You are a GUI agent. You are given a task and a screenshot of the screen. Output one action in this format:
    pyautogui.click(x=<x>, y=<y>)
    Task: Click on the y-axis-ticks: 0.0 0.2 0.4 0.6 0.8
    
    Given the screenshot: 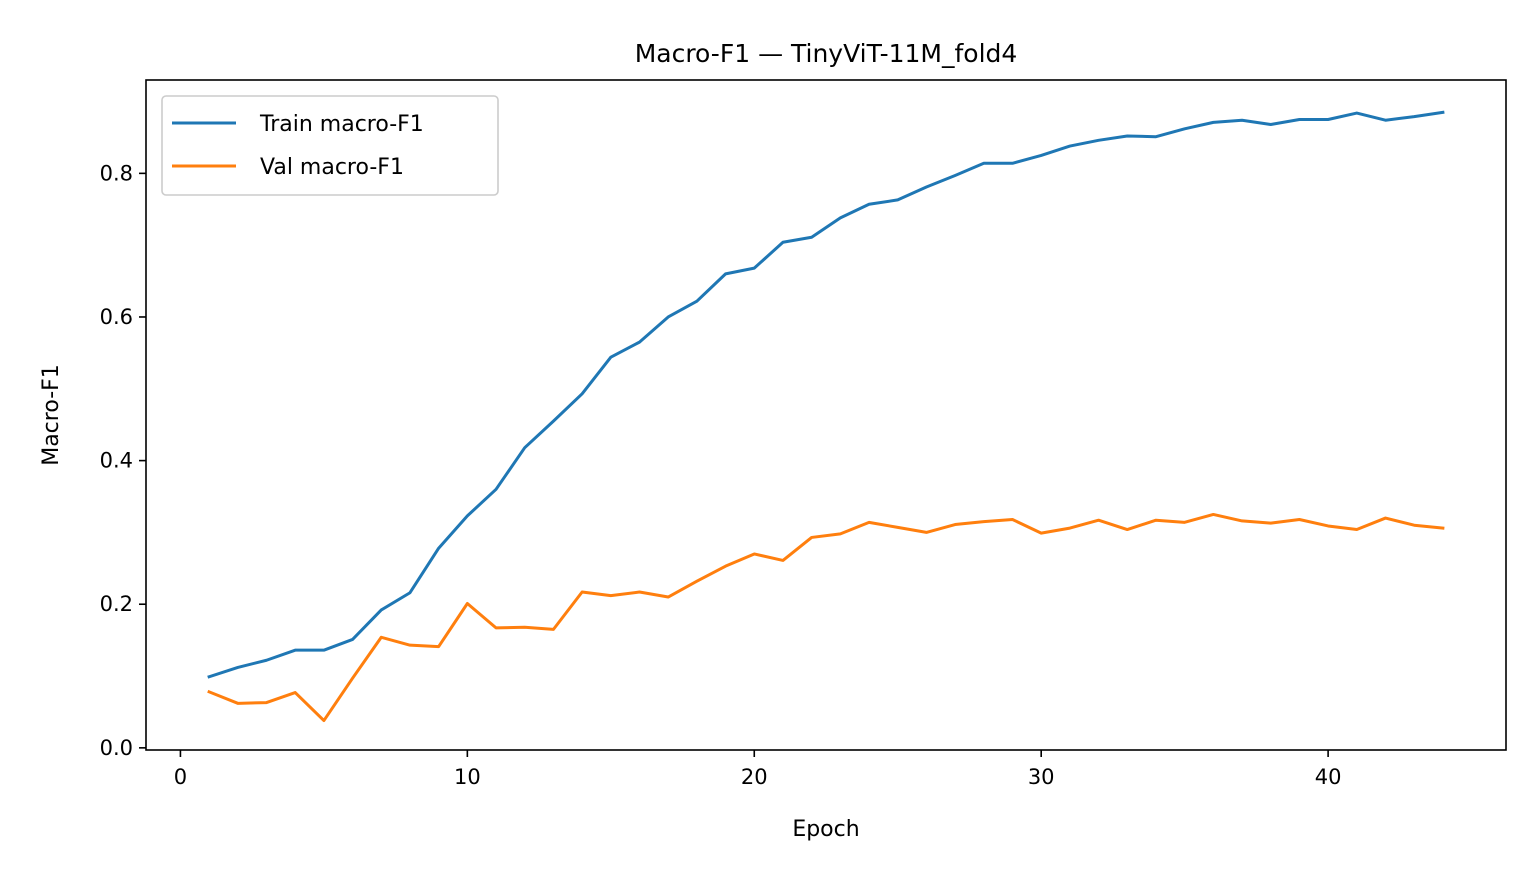 What is the action you would take?
    pyautogui.click(x=123, y=460)
    